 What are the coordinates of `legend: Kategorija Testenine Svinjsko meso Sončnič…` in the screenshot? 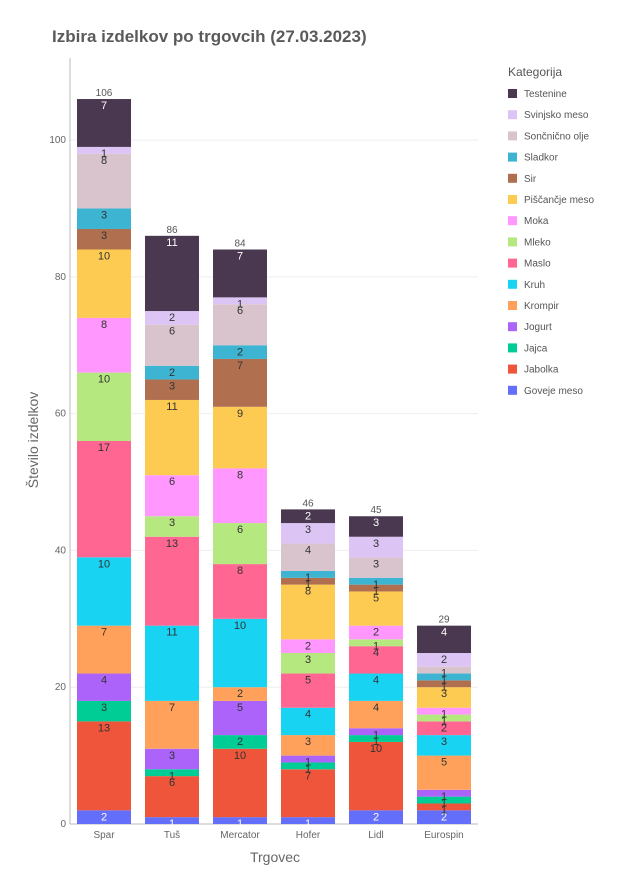 It's located at (551, 231).